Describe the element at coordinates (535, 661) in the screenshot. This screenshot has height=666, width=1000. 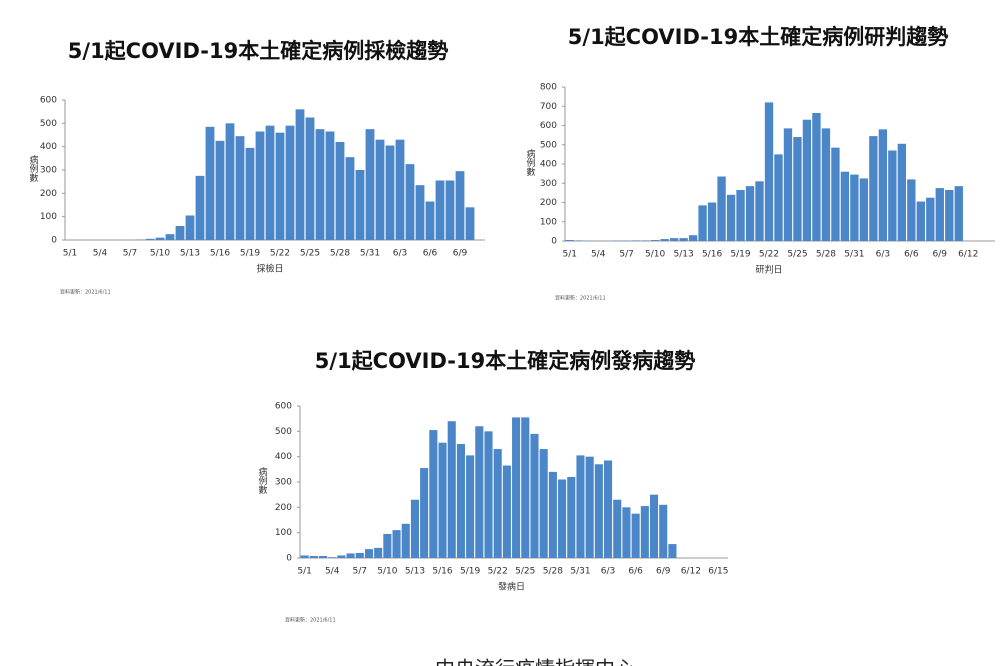
I see `footer: 中央流行疫情指揮中心` at that location.